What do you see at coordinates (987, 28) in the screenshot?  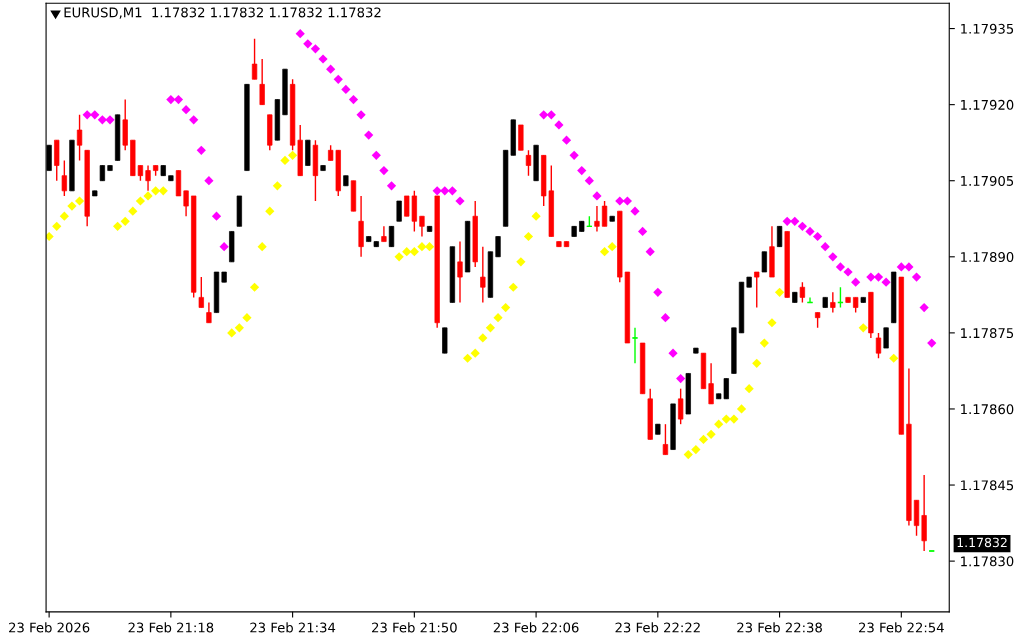 I see `y-tick-label: 1.17935` at bounding box center [987, 28].